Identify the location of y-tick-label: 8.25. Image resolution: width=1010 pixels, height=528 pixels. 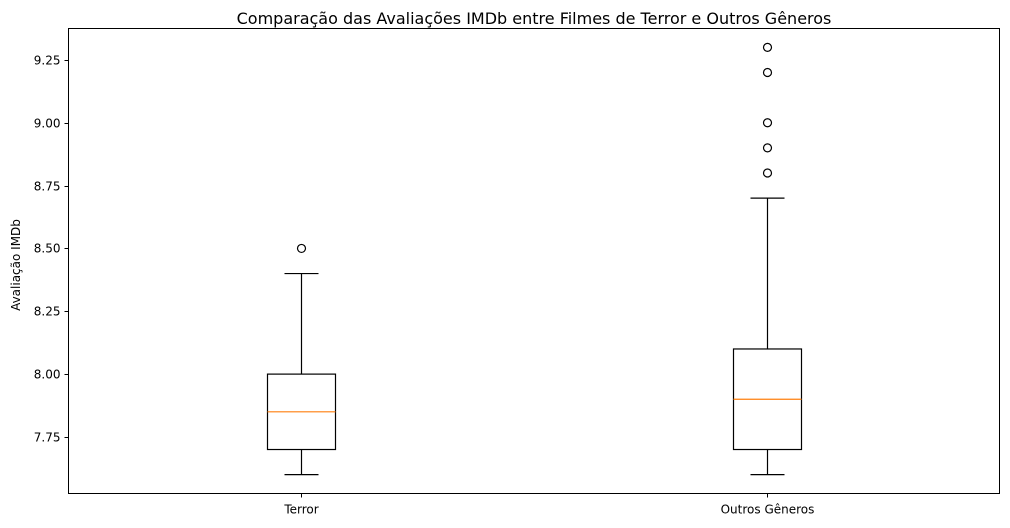
(47, 312).